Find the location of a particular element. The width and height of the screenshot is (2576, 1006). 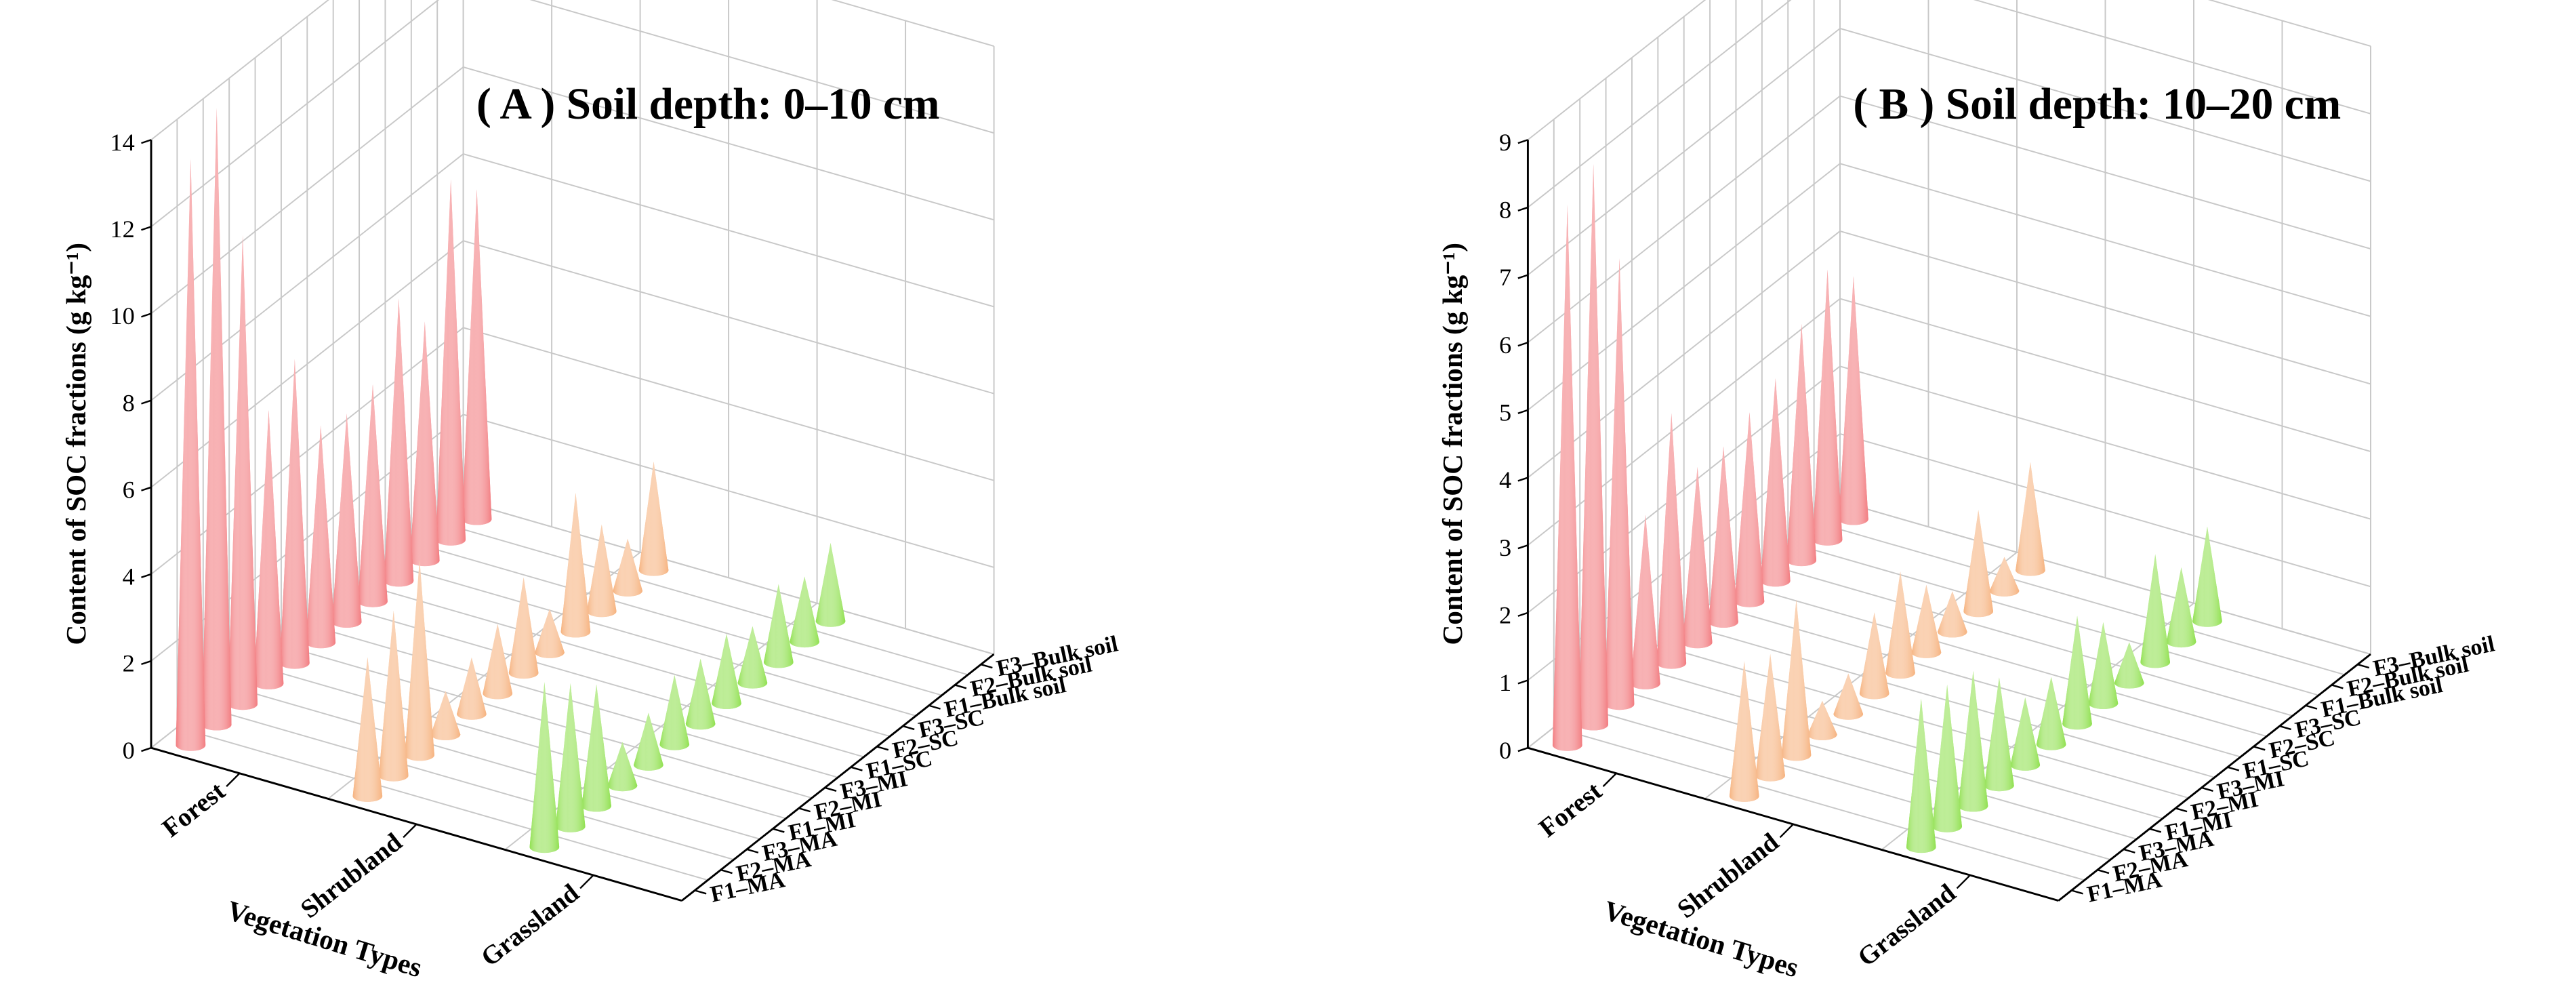

y-tick-label: 0 is located at coordinates (129, 750).